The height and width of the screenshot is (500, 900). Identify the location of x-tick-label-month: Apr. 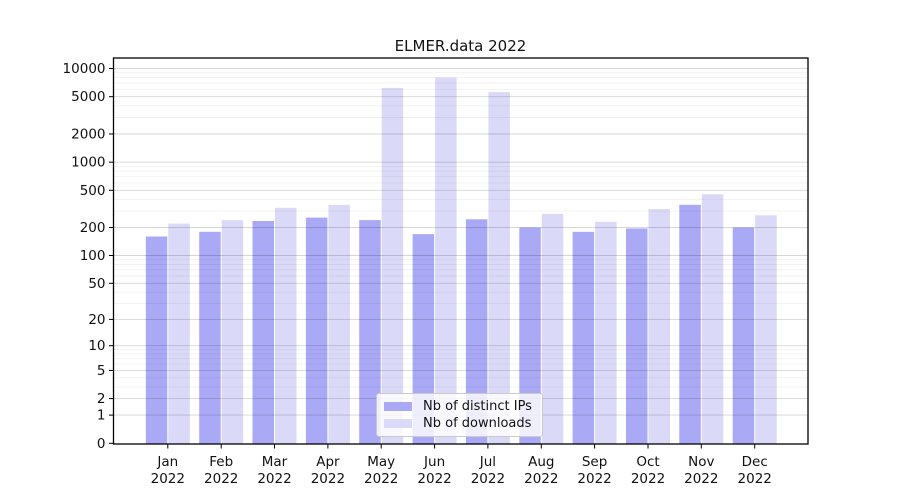
(328, 462).